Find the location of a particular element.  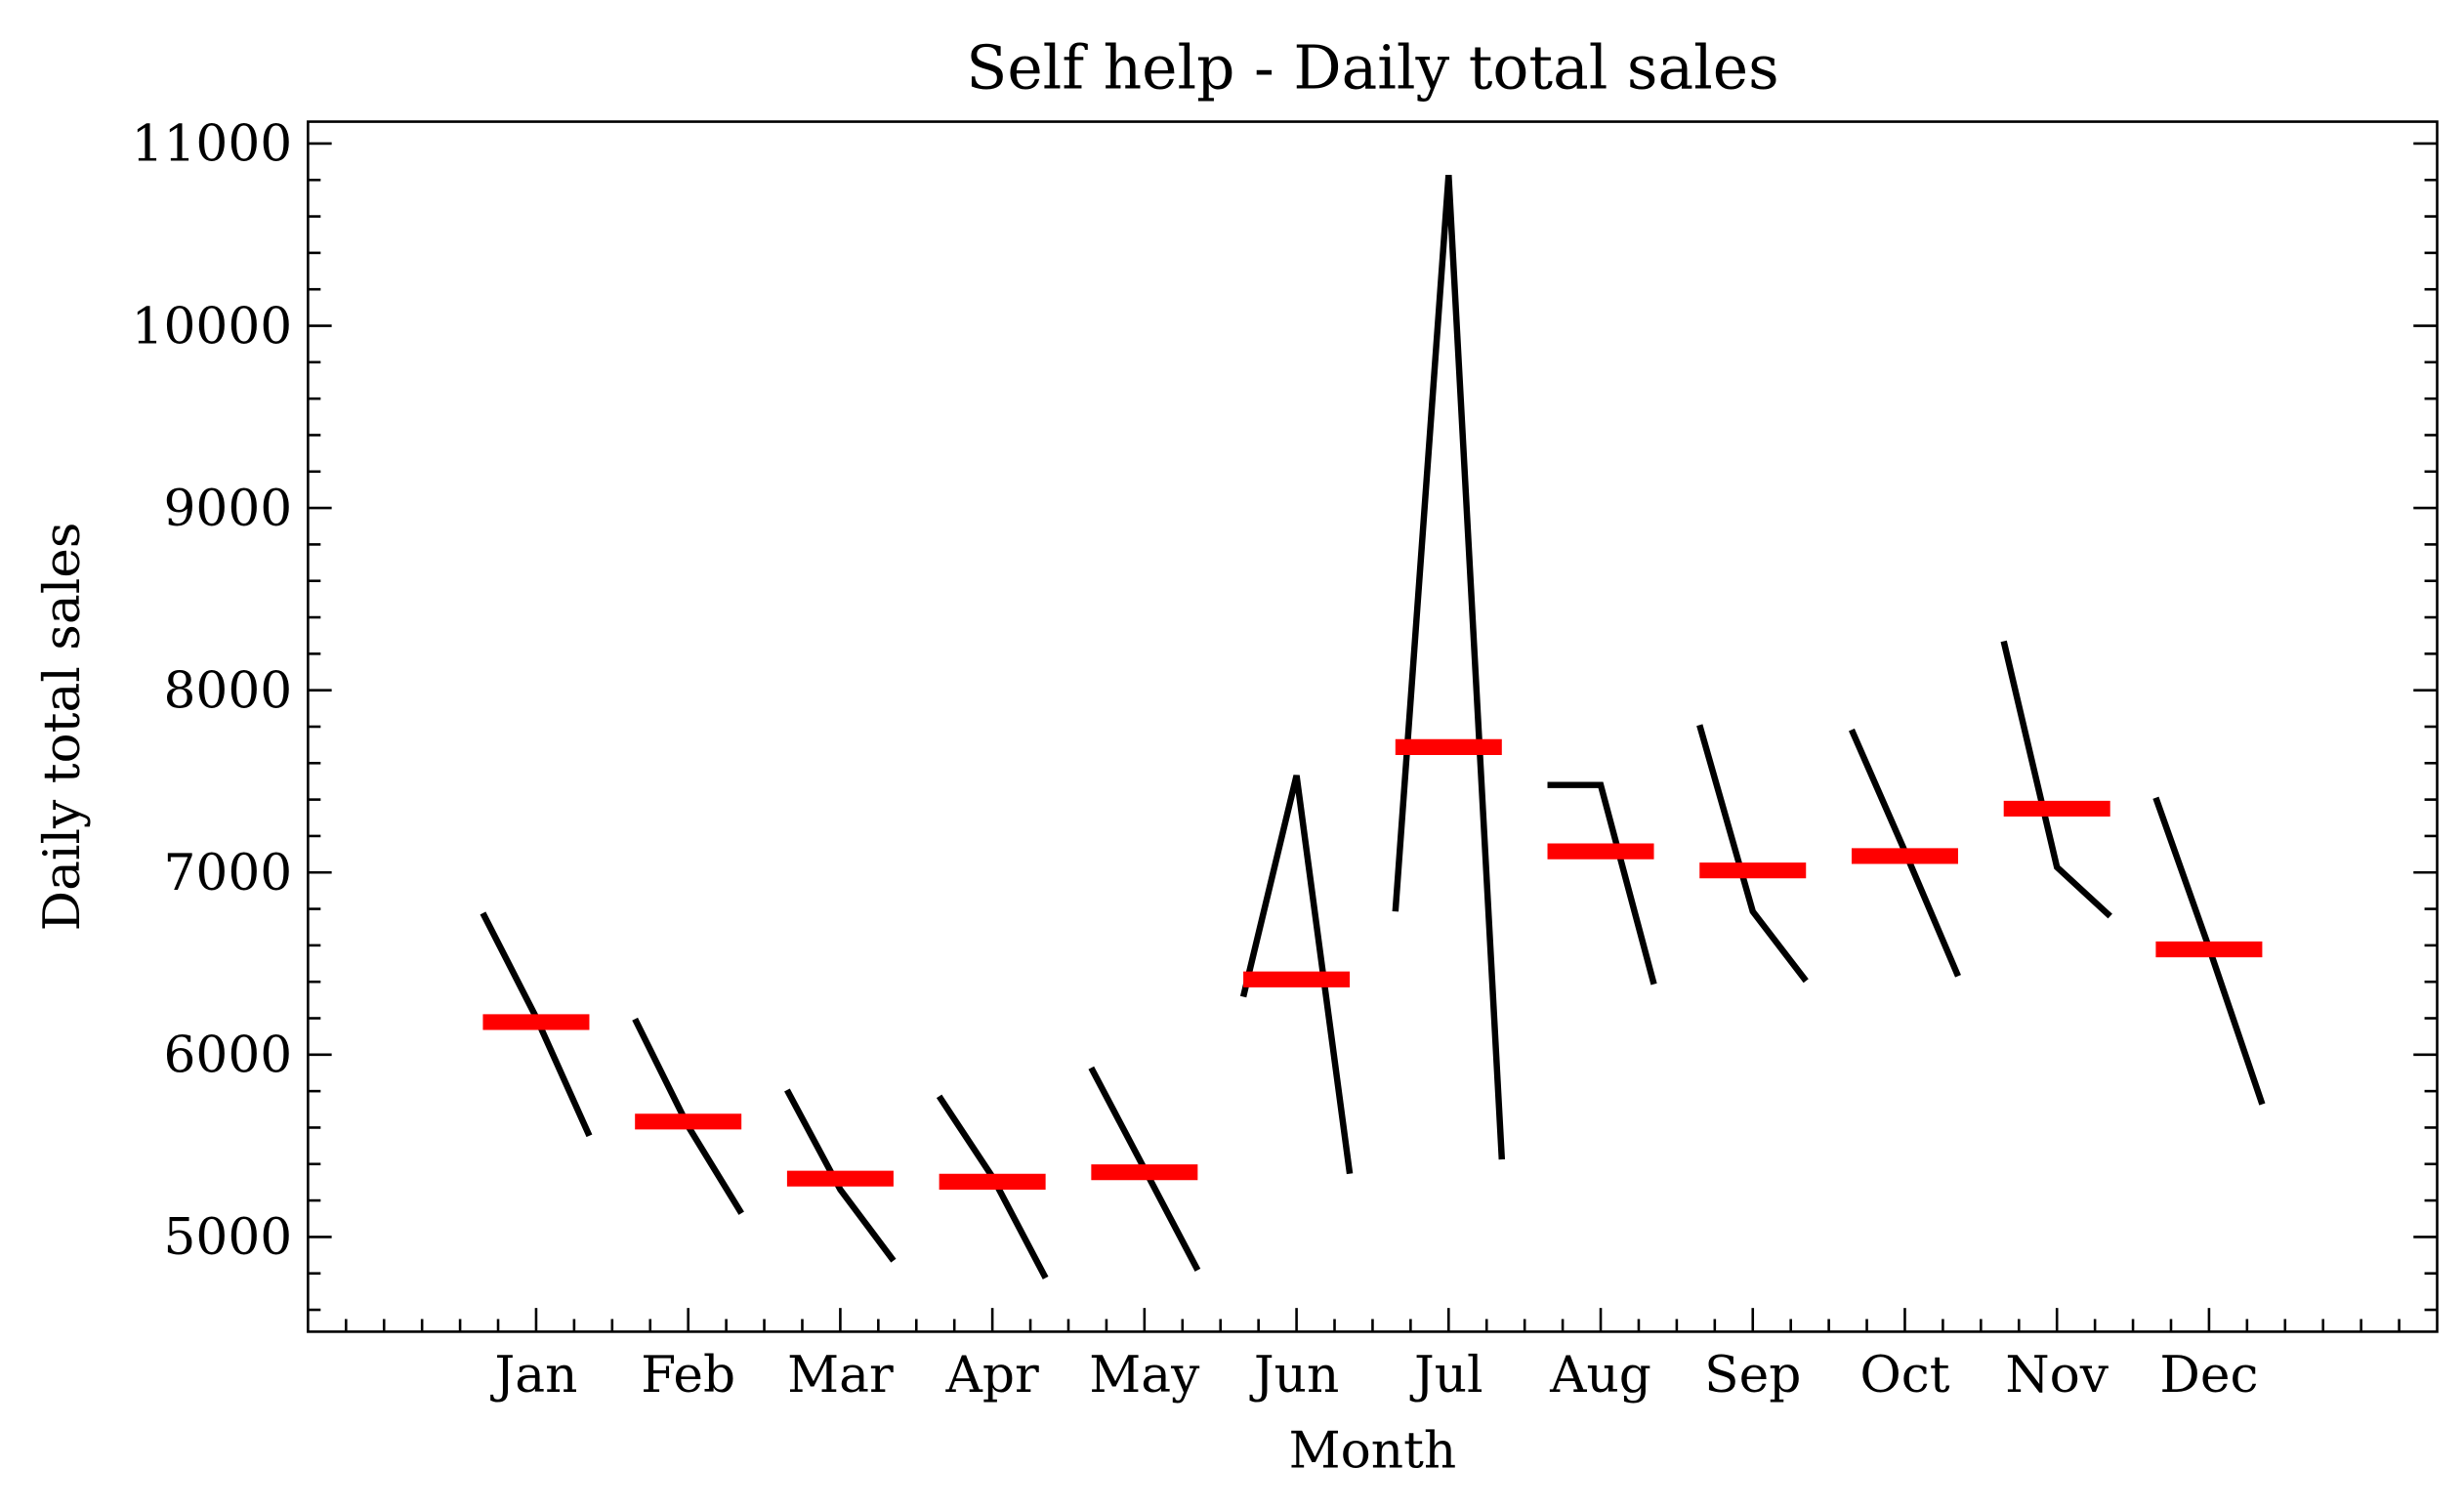

x-tick-label: Jun is located at coordinates (1294, 1375).